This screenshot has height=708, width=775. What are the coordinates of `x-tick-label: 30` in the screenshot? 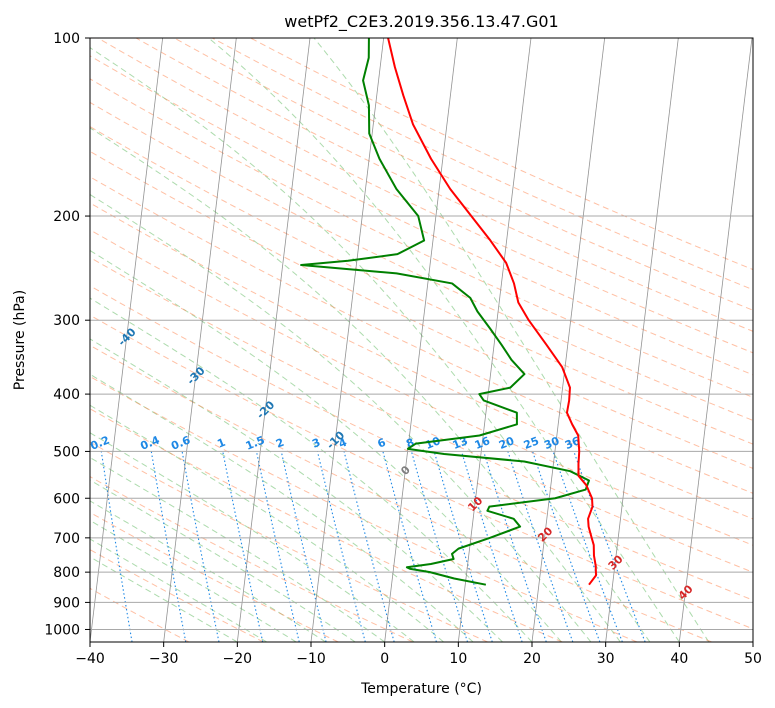 It's located at (606, 659).